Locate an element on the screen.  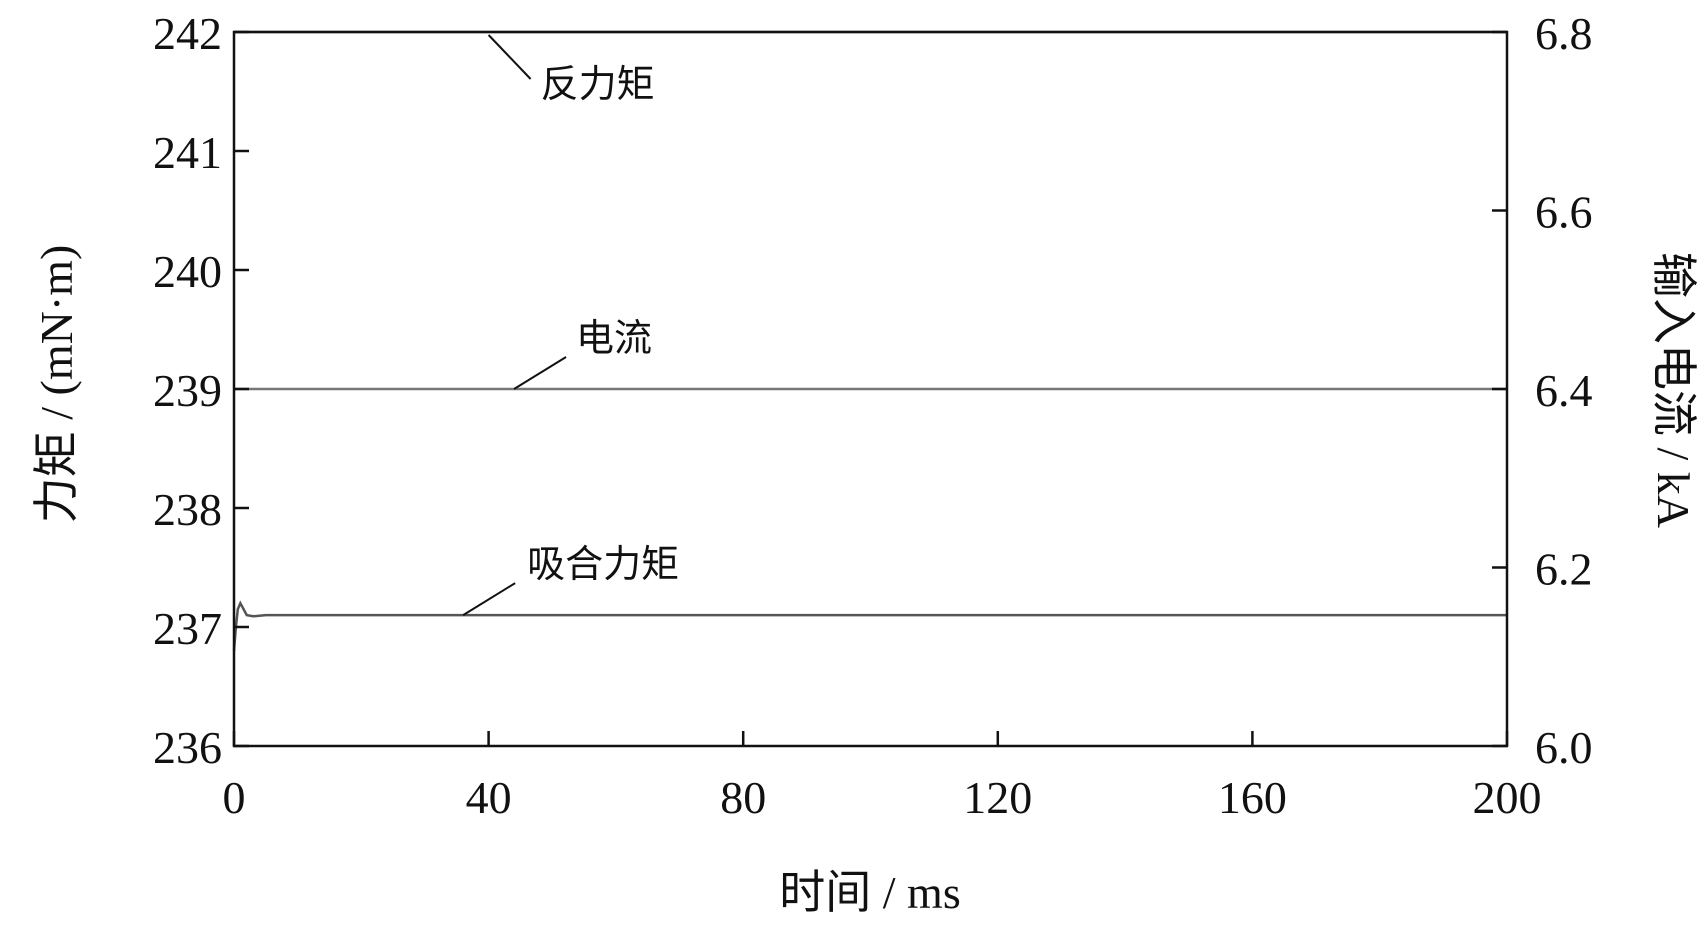
x-tick-labels: 0 40 80 120 160 200 is located at coordinates (882, 797).